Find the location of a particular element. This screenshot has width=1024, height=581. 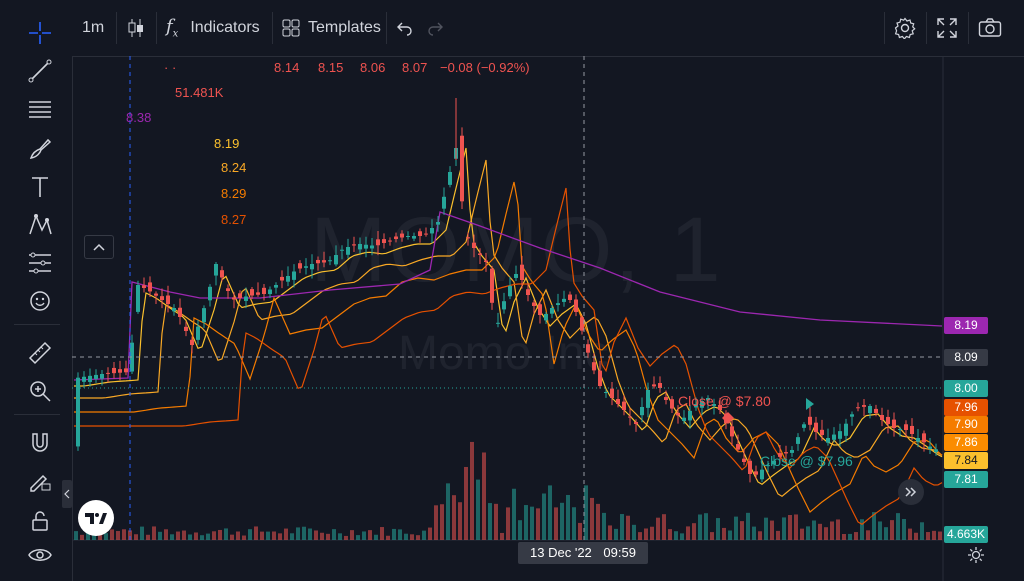

indicators-button: fx Indicators is located at coordinates (213, 28).